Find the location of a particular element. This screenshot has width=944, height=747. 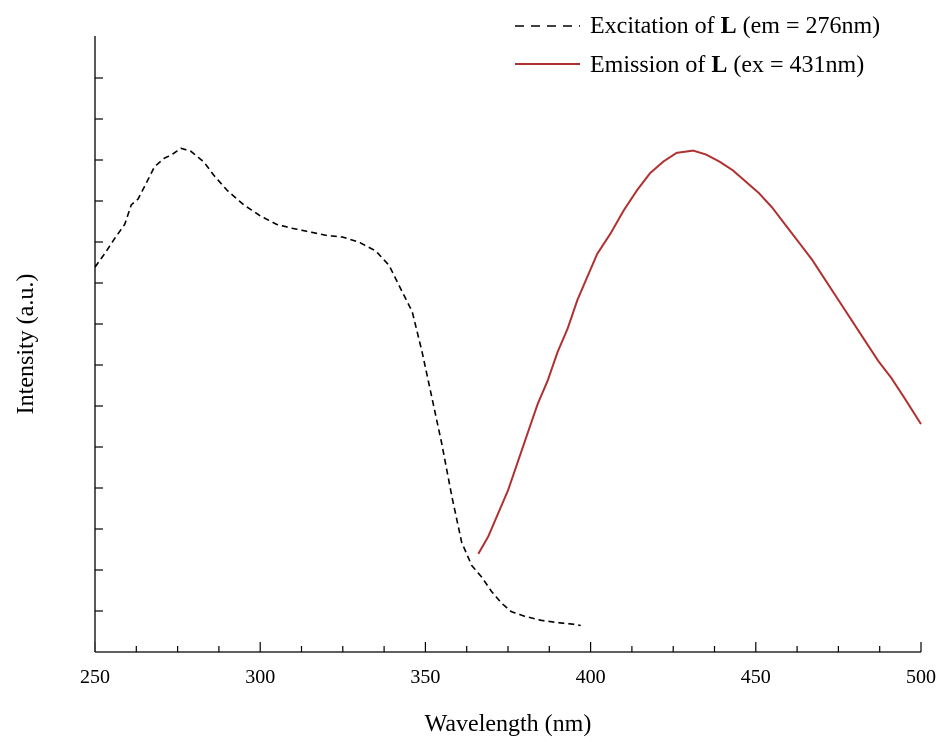

legend-label-emission-suffix: (ex = 431nm) is located at coordinates (795, 65).